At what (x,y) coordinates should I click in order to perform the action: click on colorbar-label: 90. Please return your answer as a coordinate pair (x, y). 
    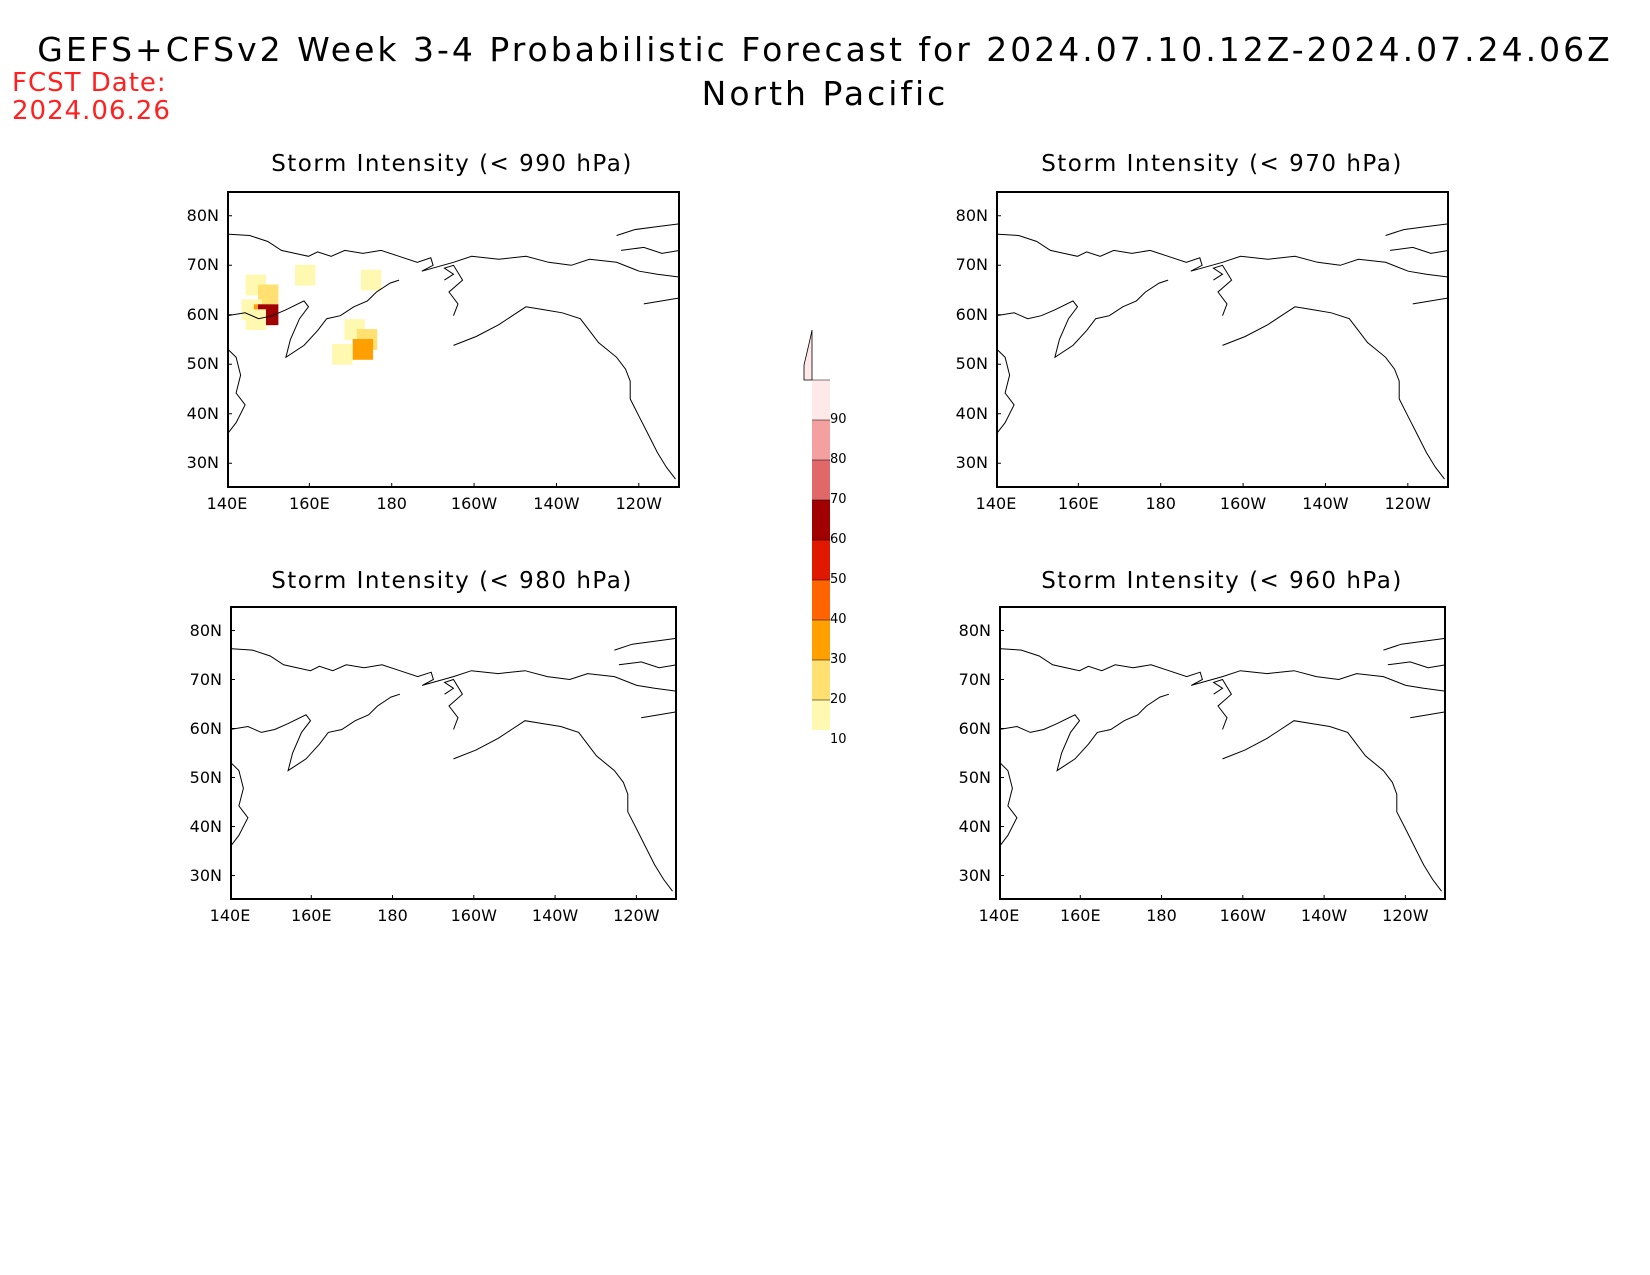
    Looking at the image, I should click on (838, 419).